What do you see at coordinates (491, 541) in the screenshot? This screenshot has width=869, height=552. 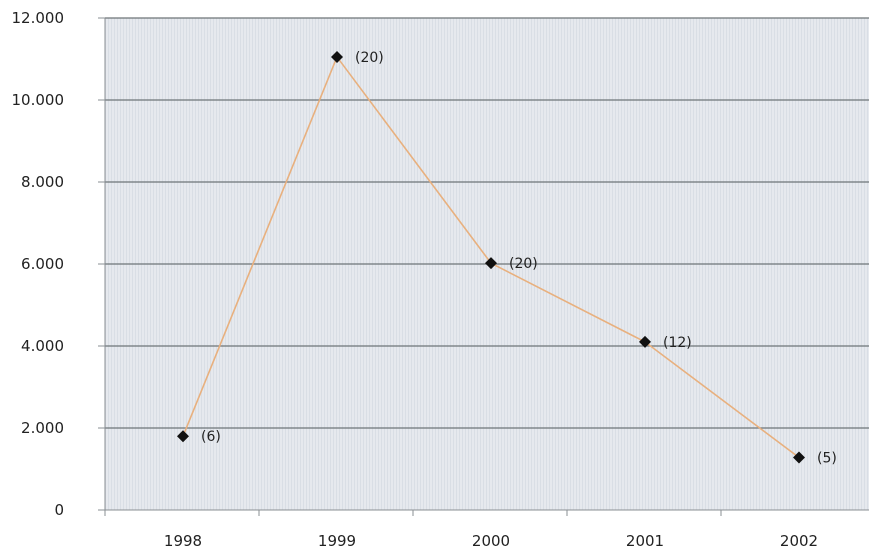 I see `x-tick-label: 2000` at bounding box center [491, 541].